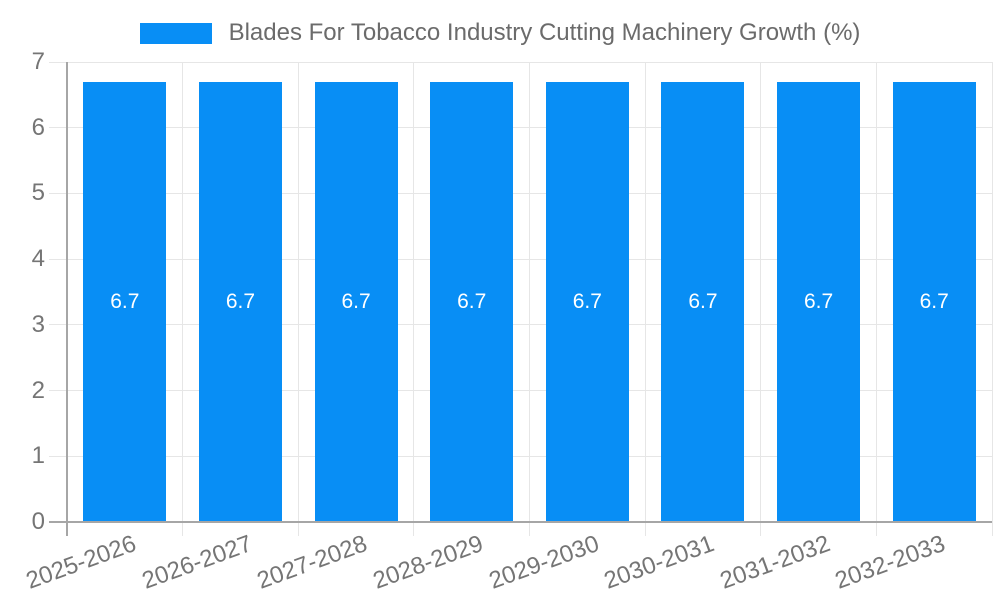  I want to click on x-tick-label: 2031-2032, so click(775, 562).